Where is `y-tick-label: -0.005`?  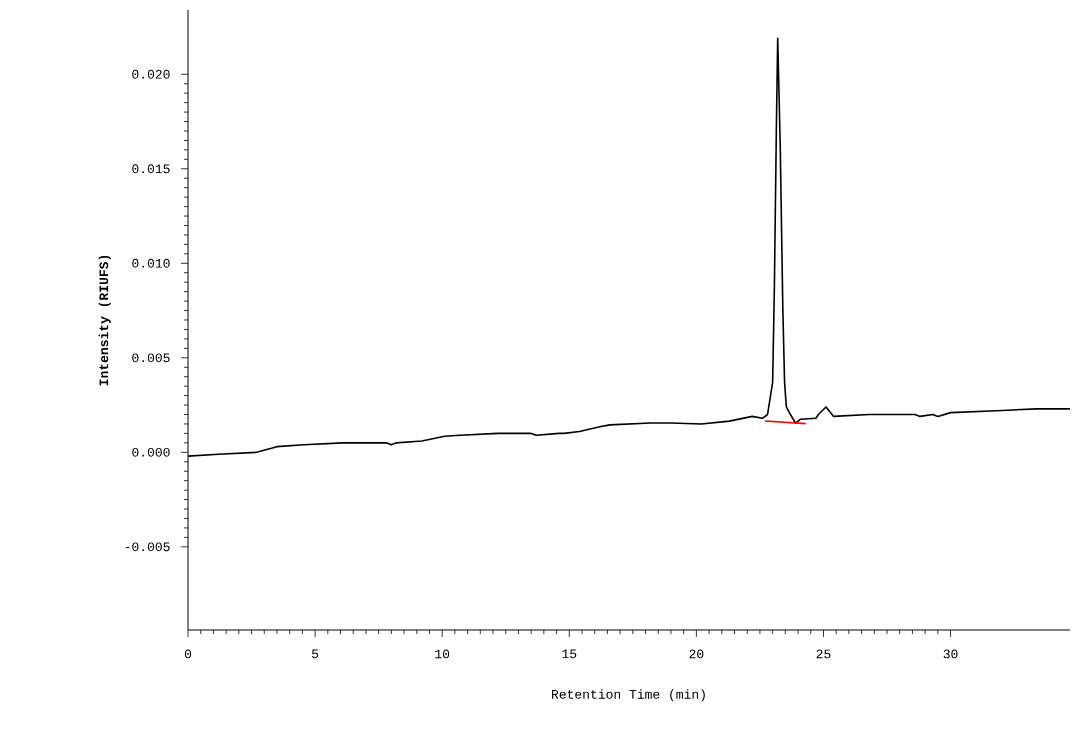
y-tick-label: -0.005 is located at coordinates (147, 547).